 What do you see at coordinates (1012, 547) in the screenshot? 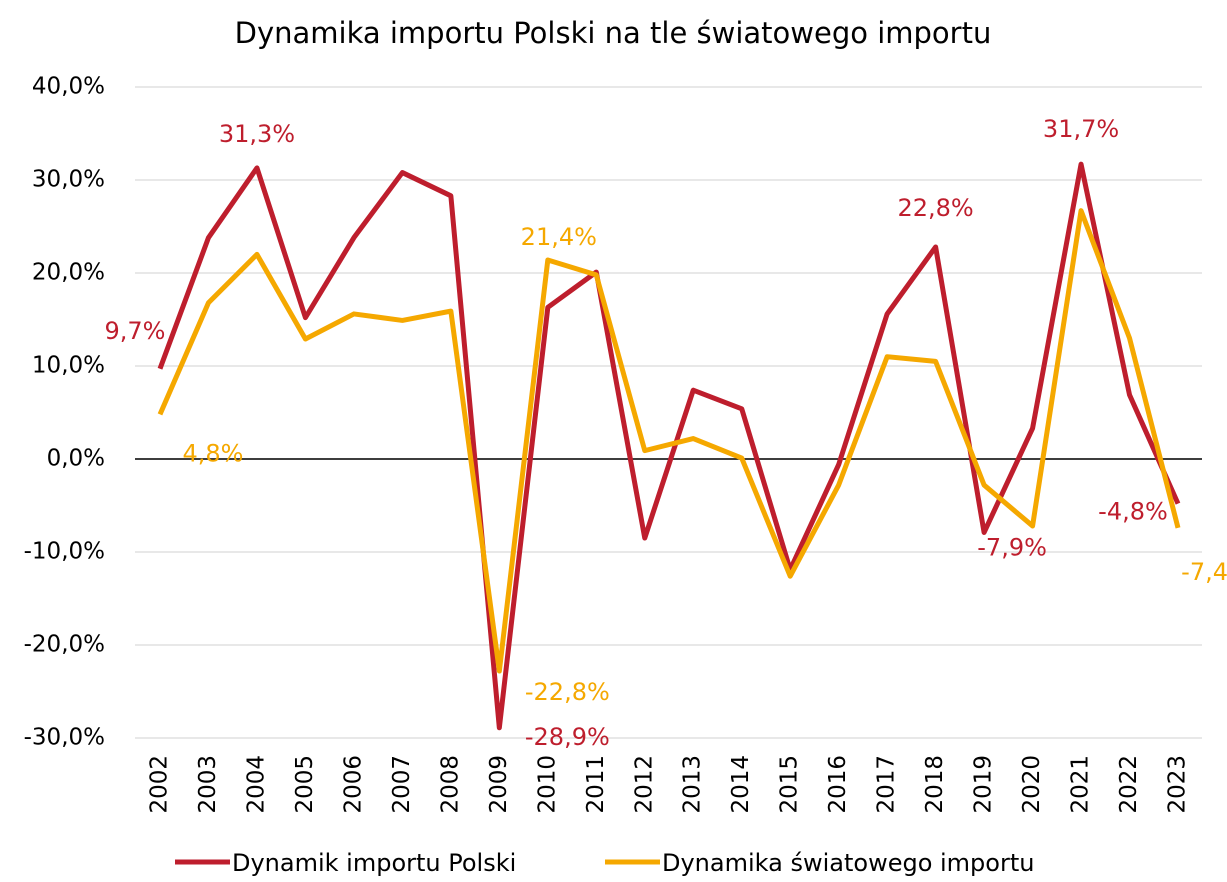
I see `data-label: -7,9%` at bounding box center [1012, 547].